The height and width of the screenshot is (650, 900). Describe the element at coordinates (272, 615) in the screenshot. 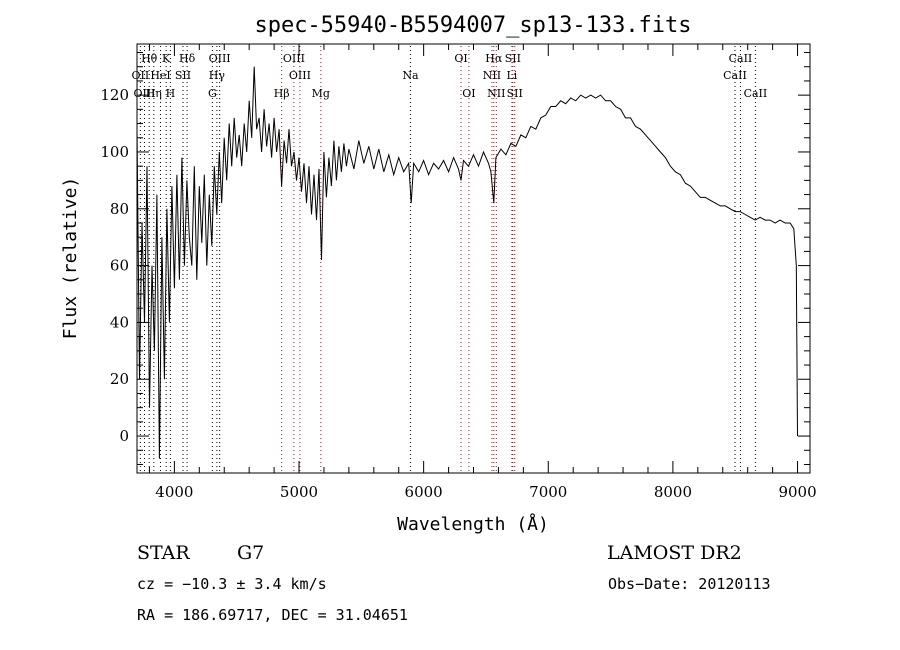

I see `coordinates: RA = 186.69717, DEC = 31.04651` at that location.